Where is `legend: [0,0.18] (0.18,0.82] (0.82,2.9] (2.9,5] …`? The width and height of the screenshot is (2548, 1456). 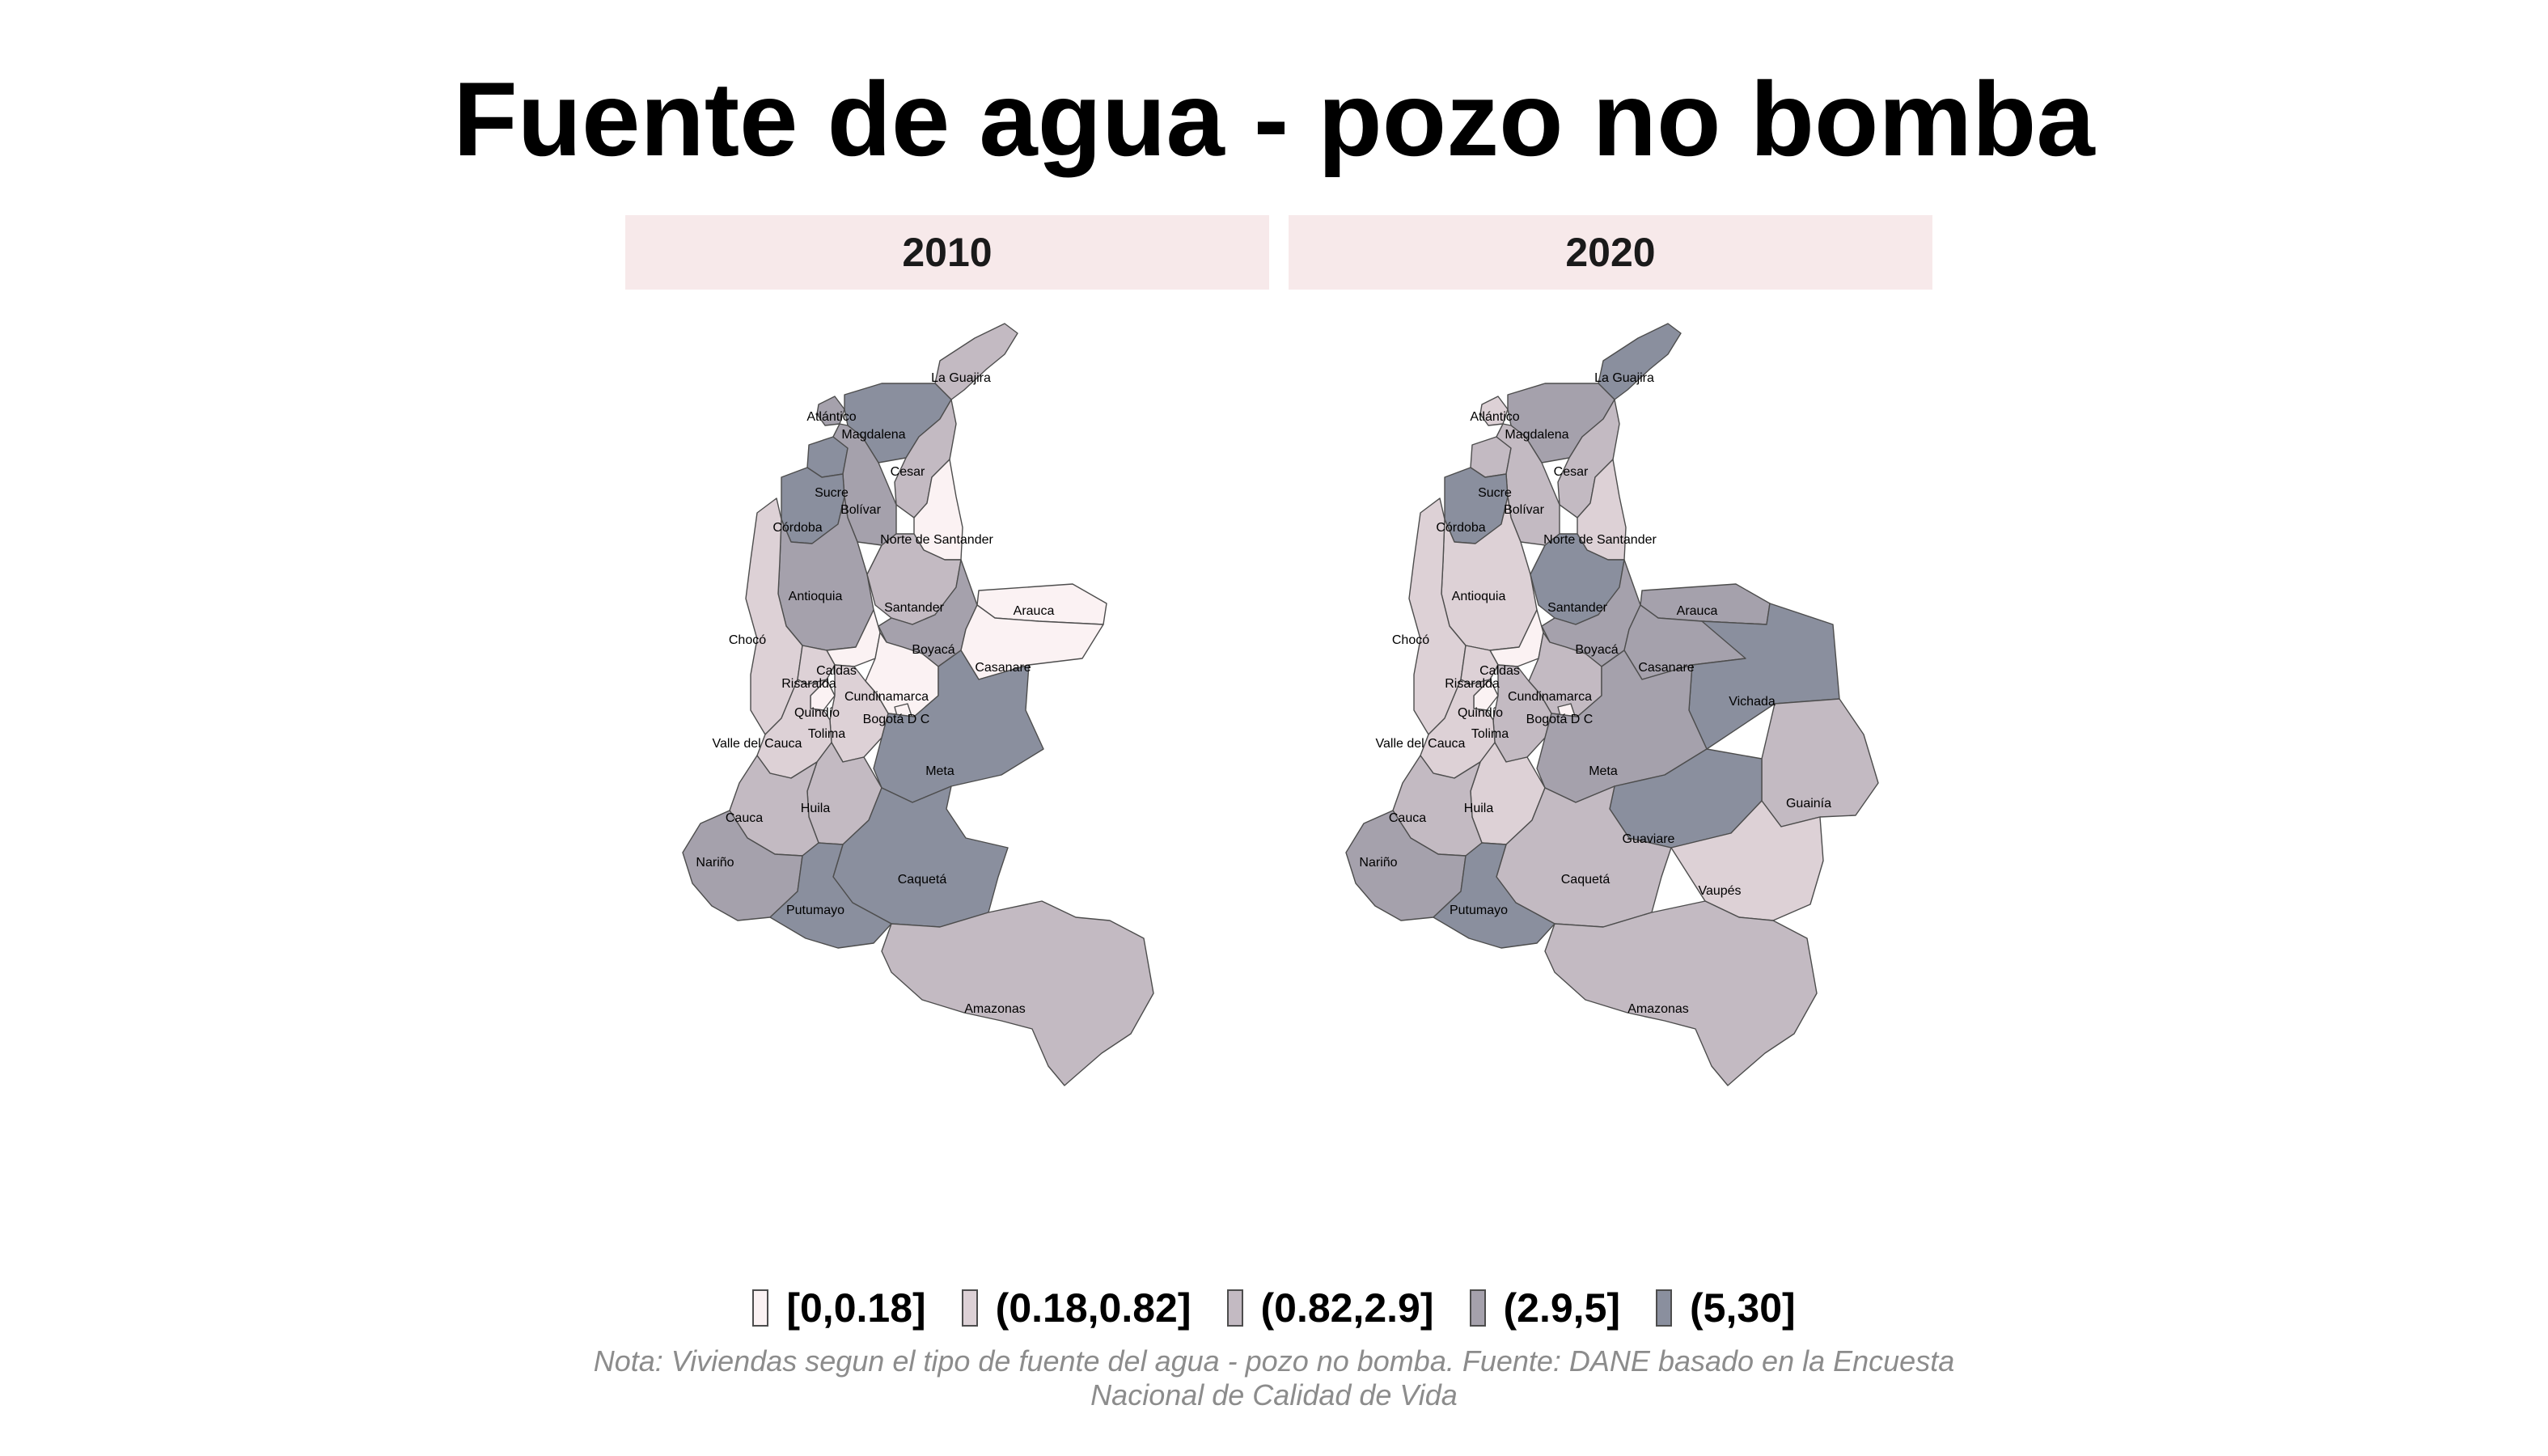
legend: [0,0.18] (0.18,0.82] (0.82,2.9] (2.9,5] … is located at coordinates (1274, 1308).